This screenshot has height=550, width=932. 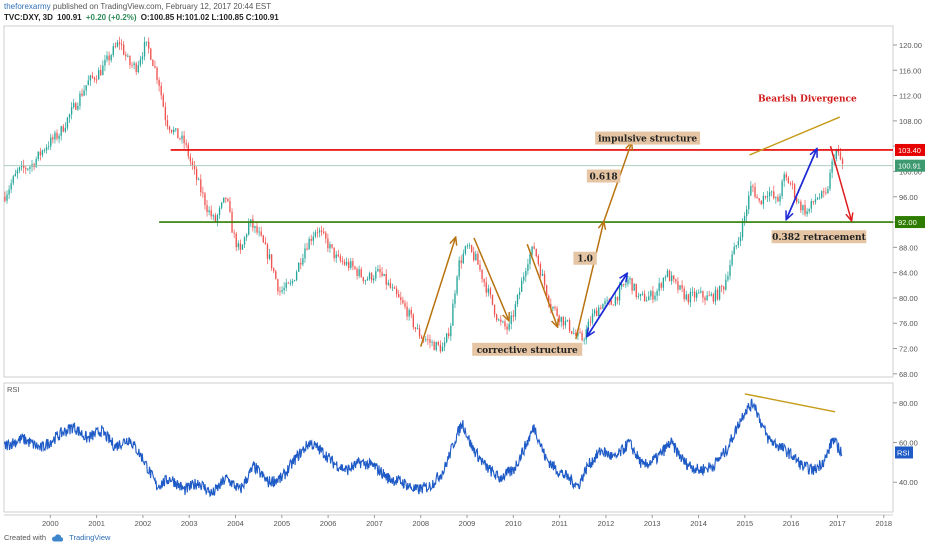 I want to click on resistance-price-badge-bg, so click(x=910, y=149).